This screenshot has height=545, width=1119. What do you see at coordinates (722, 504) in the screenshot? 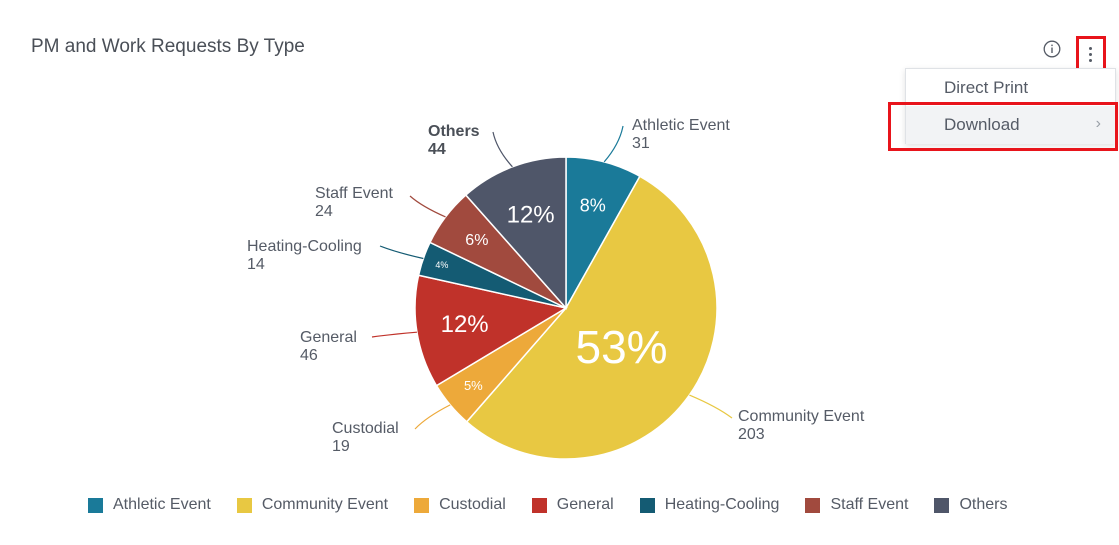
I see `legend-label: Heating-Cooling` at bounding box center [722, 504].